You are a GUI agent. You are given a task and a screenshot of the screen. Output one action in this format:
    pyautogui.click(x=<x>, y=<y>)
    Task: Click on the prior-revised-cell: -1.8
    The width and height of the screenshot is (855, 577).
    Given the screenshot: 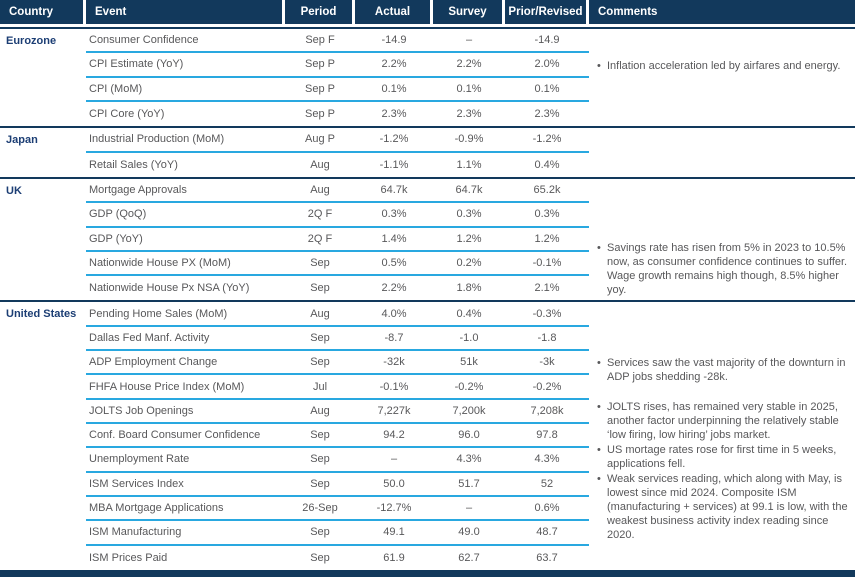 What is the action you would take?
    pyautogui.click(x=547, y=337)
    